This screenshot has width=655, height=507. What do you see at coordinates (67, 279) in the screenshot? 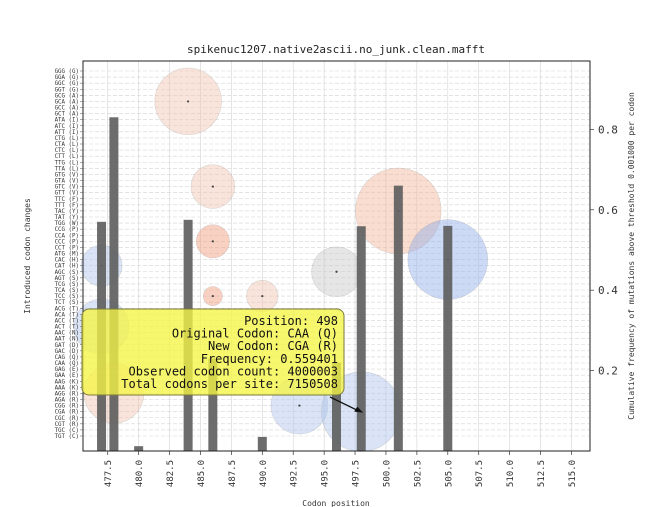
I see `codon-tick-label: AGT (S)` at bounding box center [67, 279].